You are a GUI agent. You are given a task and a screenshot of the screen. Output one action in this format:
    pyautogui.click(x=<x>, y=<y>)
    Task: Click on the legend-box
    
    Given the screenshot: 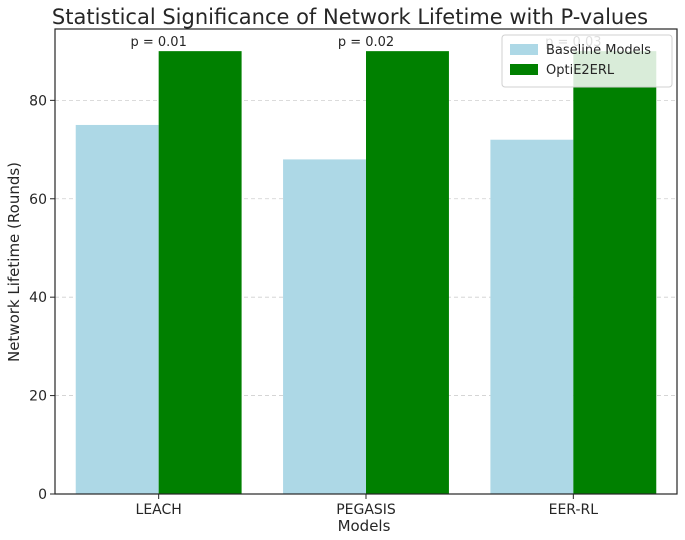 What is the action you would take?
    pyautogui.click(x=587, y=61)
    